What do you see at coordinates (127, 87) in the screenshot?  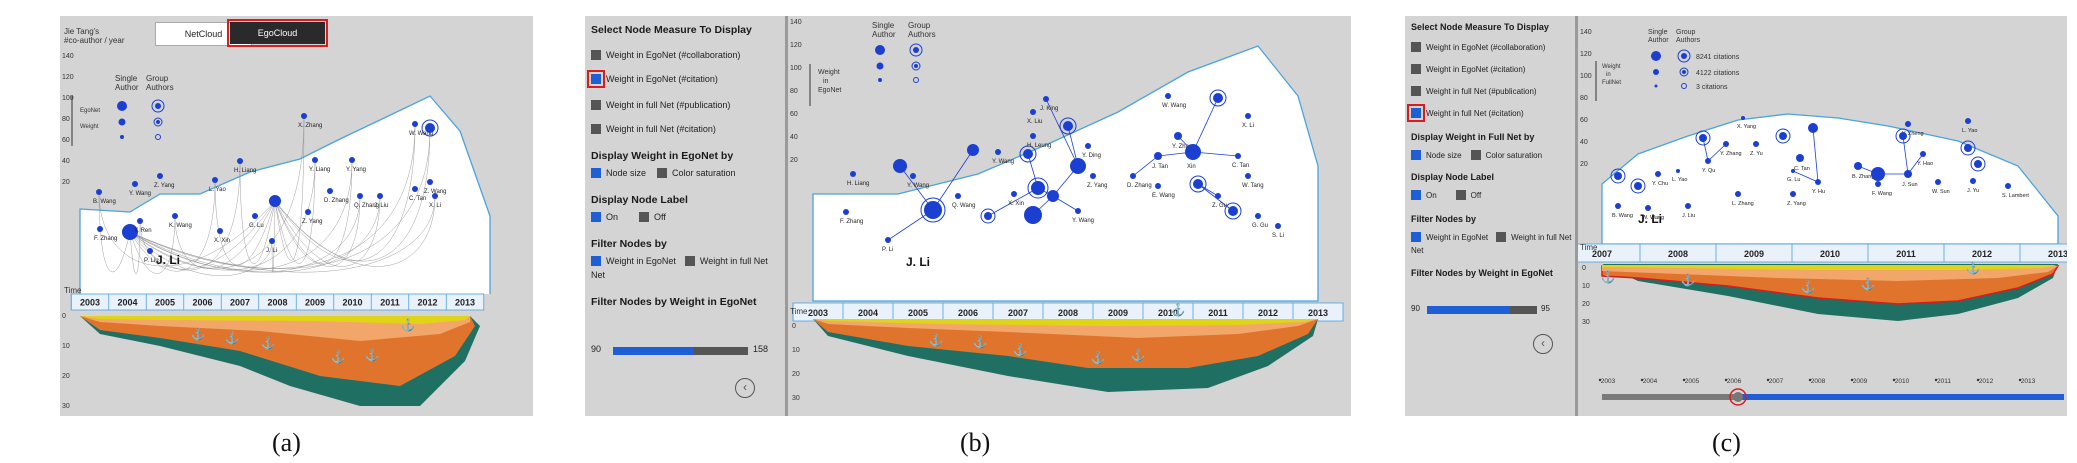 I see `svg-text: Author` at bounding box center [127, 87].